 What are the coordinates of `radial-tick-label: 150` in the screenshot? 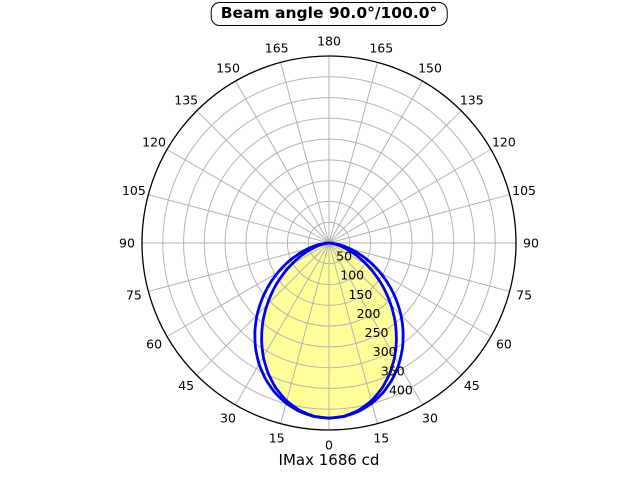 It's located at (360, 294).